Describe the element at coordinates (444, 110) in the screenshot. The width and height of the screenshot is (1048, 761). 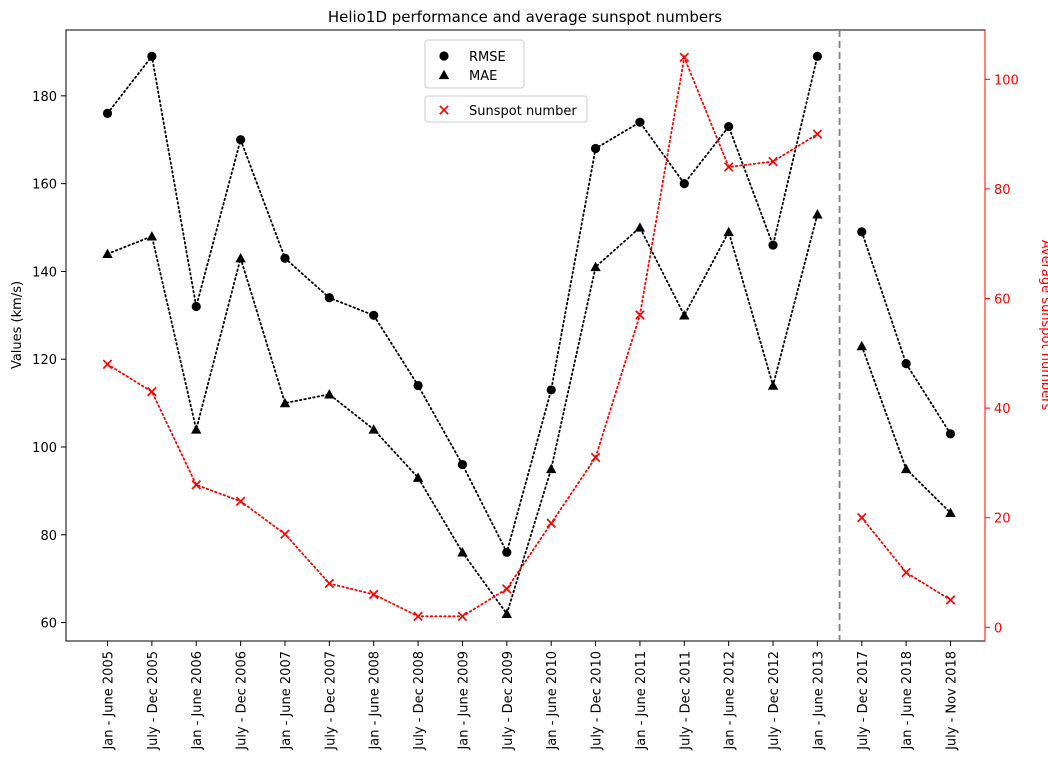
I see `legend-marker-sunspot-number` at that location.